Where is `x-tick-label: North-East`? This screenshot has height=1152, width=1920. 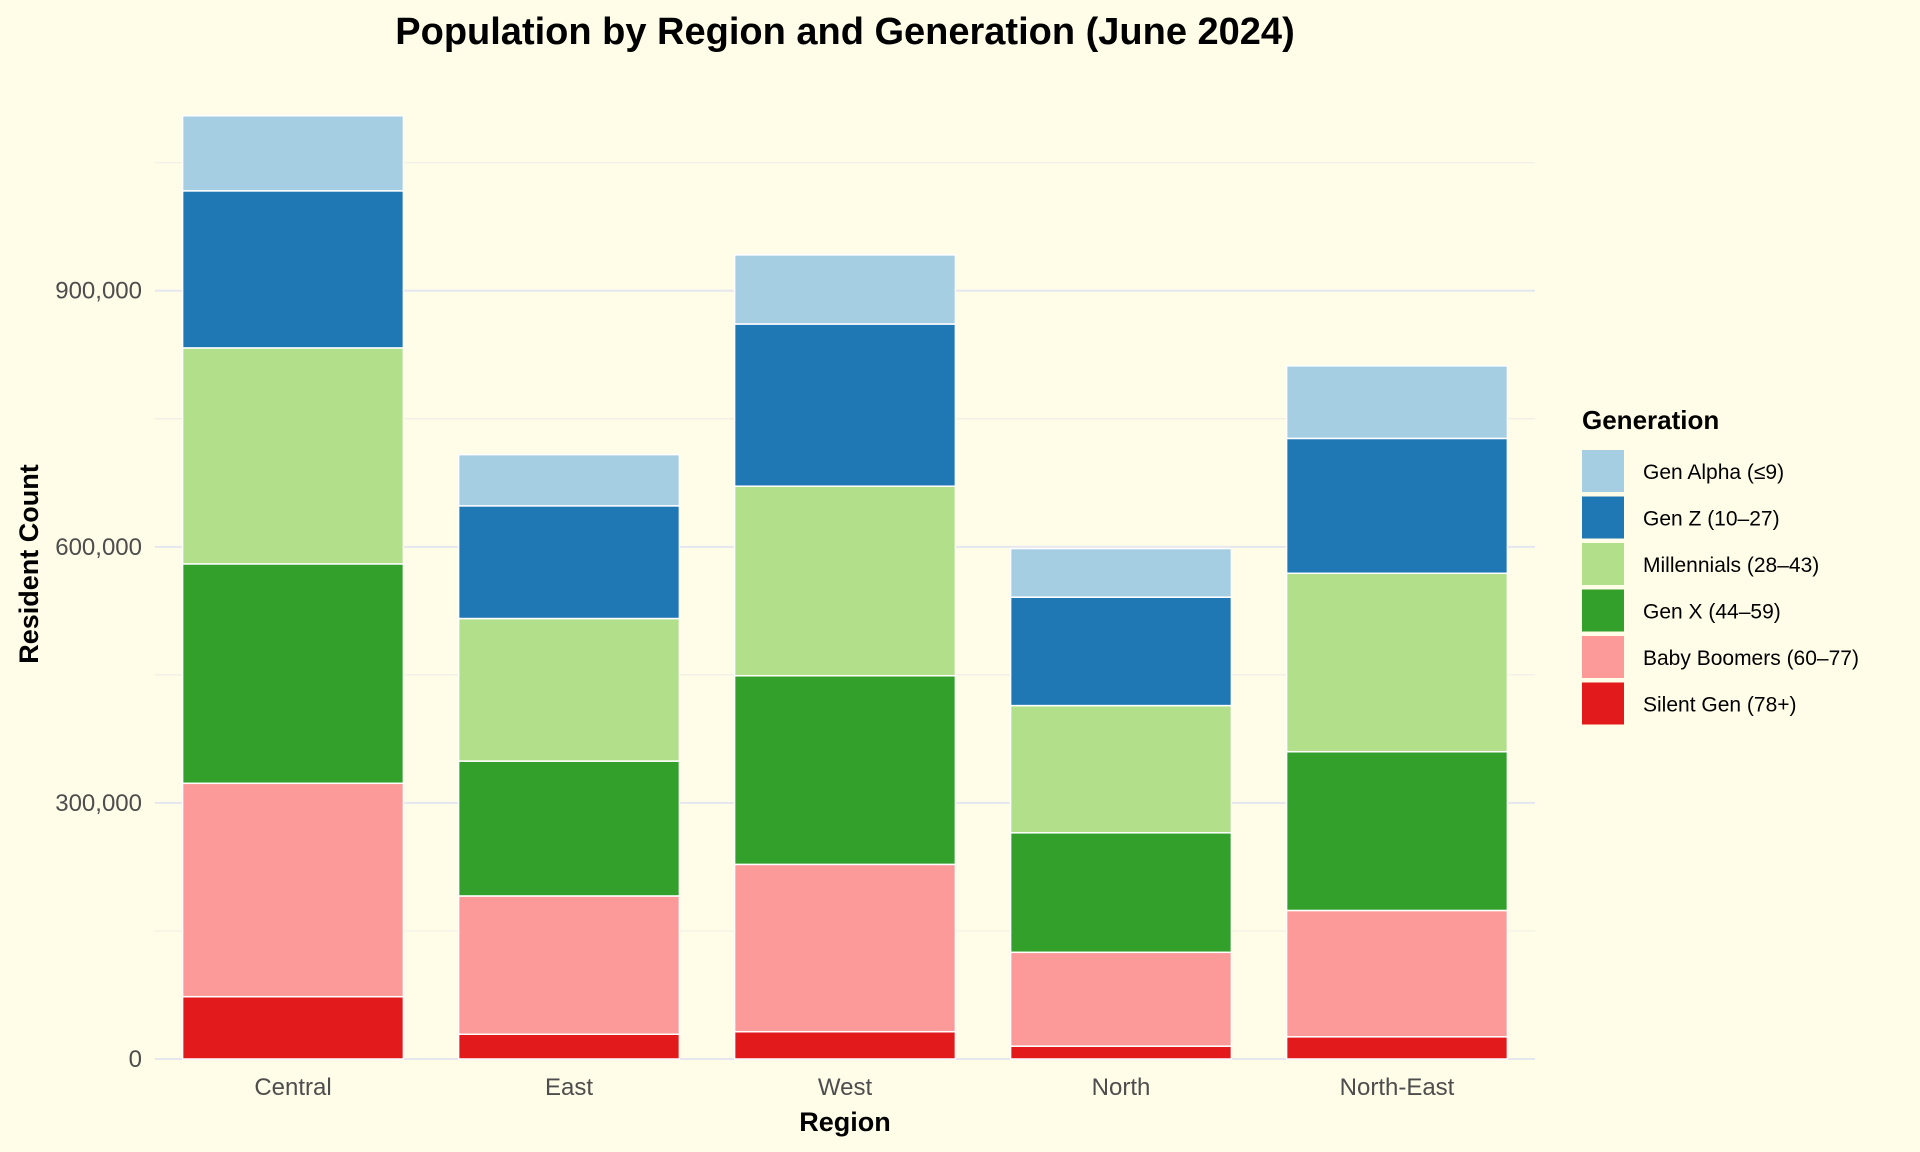
x-tick-label: North-East is located at coordinates (1397, 1087).